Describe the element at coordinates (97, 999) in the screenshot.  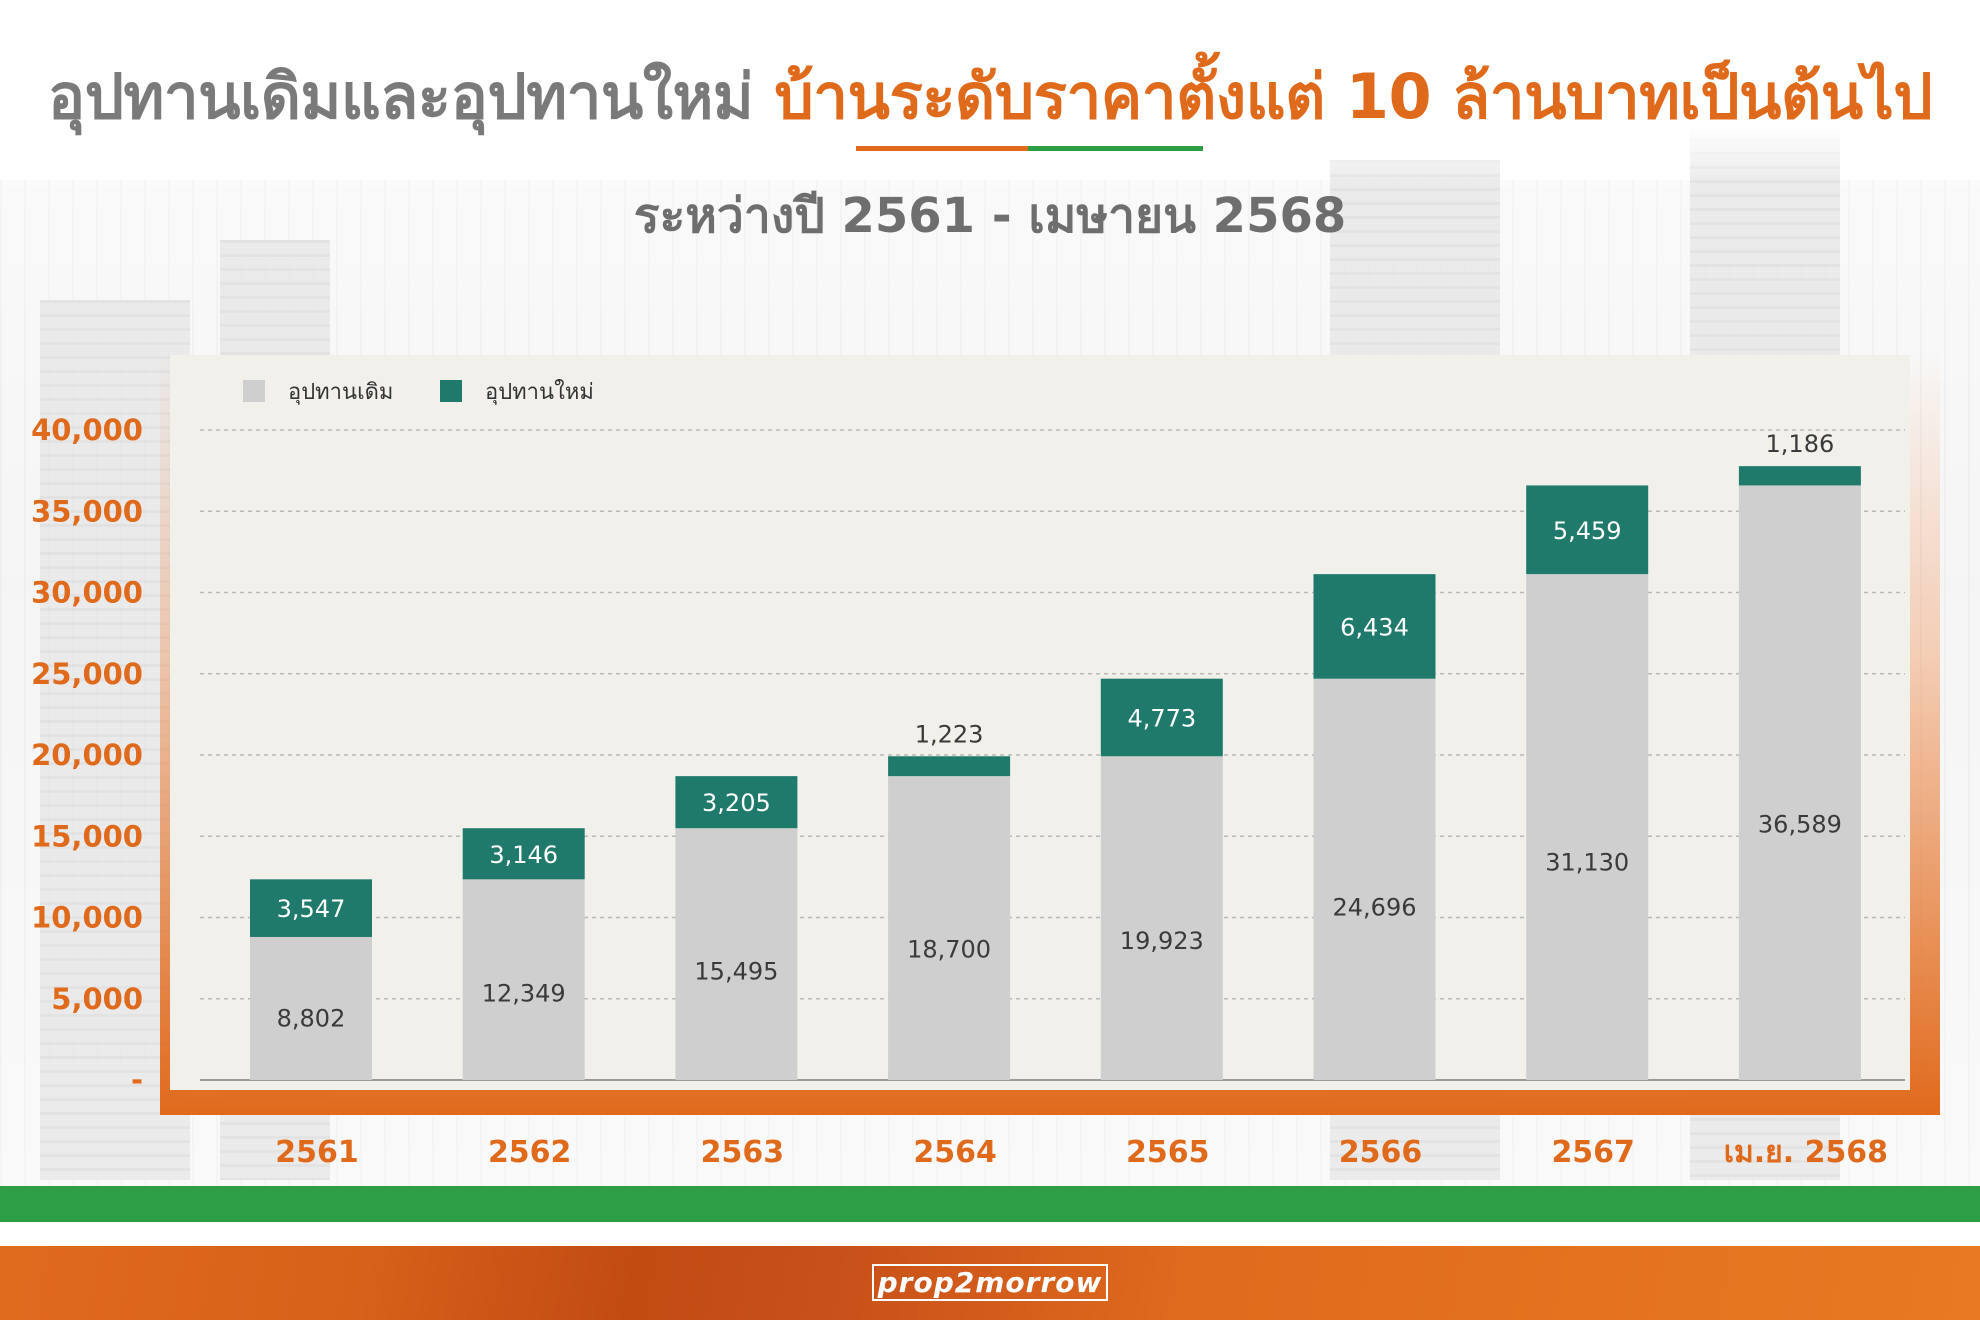
I see `y-tick-label: 5,000` at that location.